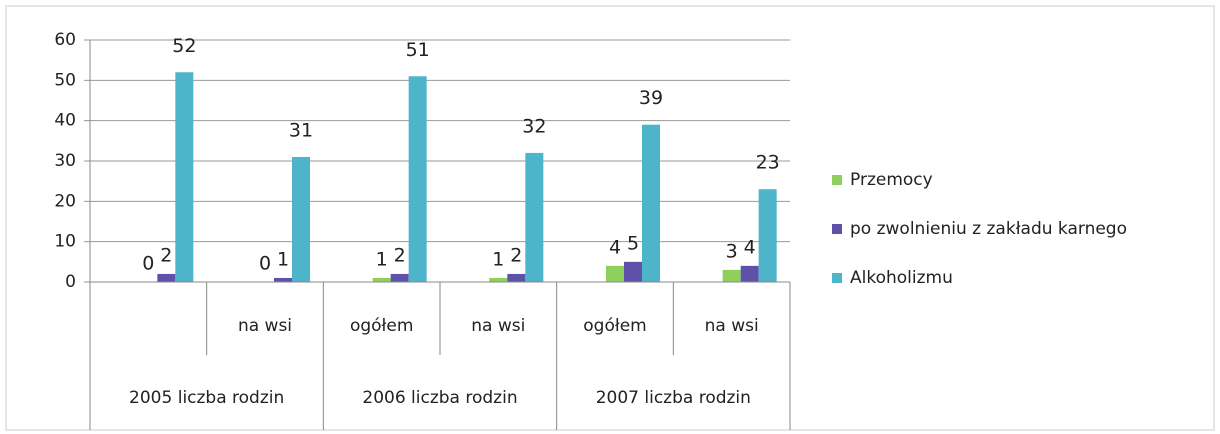 The width and height of the screenshot is (1220, 434). What do you see at coordinates (534, 126) in the screenshot?
I see `data-label: 32` at bounding box center [534, 126].